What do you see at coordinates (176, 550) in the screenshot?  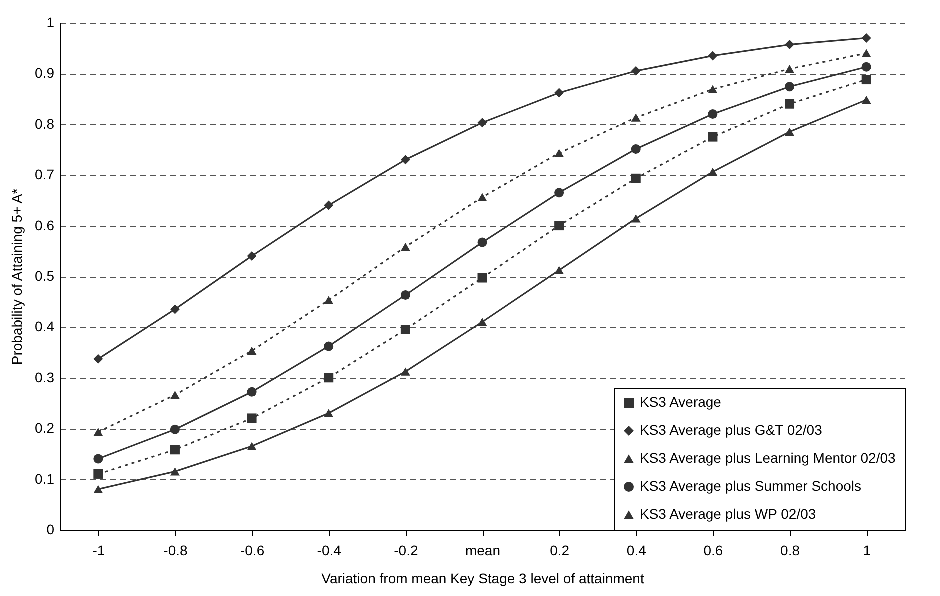 I see `x-tick-label: -0.8` at bounding box center [176, 550].